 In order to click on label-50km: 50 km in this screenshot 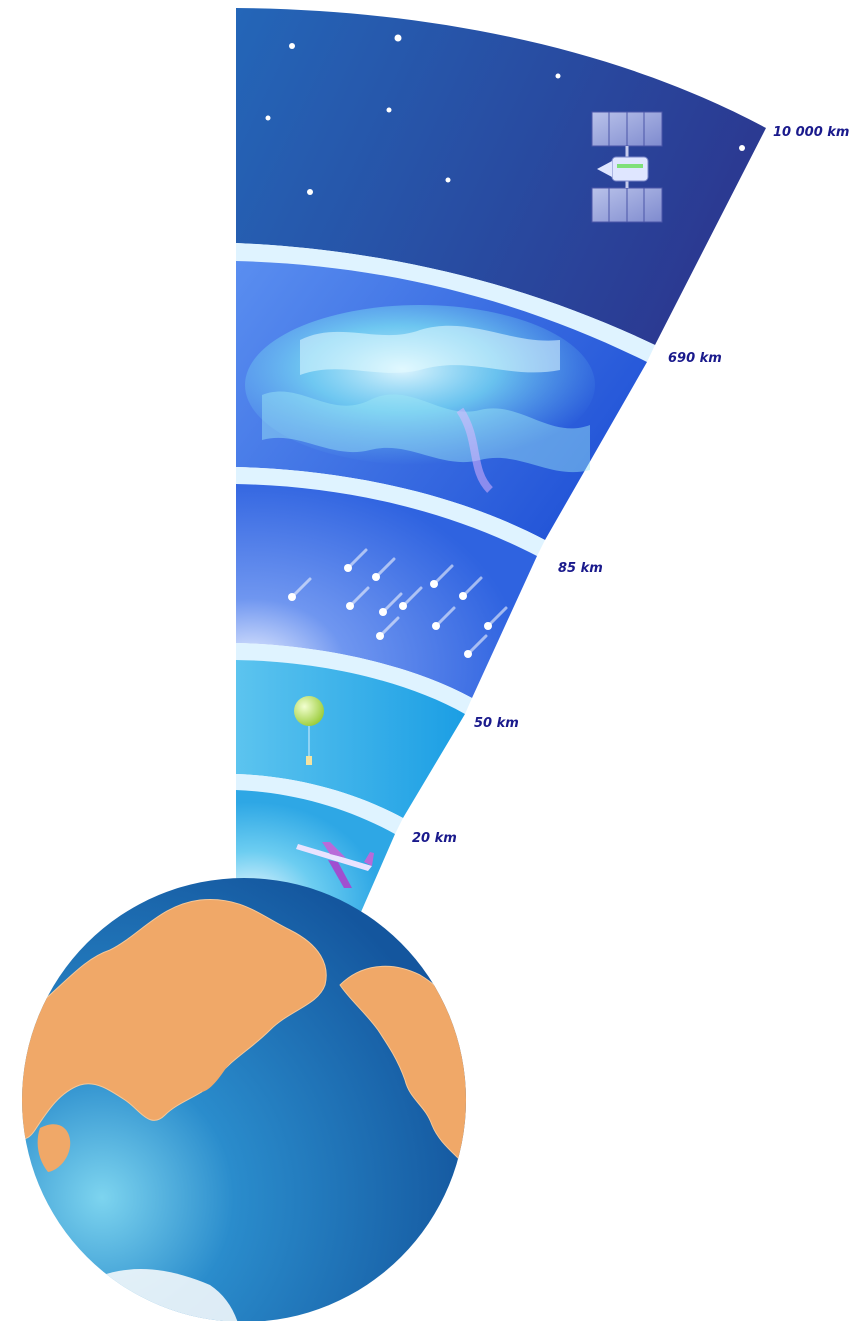, I will do `click(496, 723)`.